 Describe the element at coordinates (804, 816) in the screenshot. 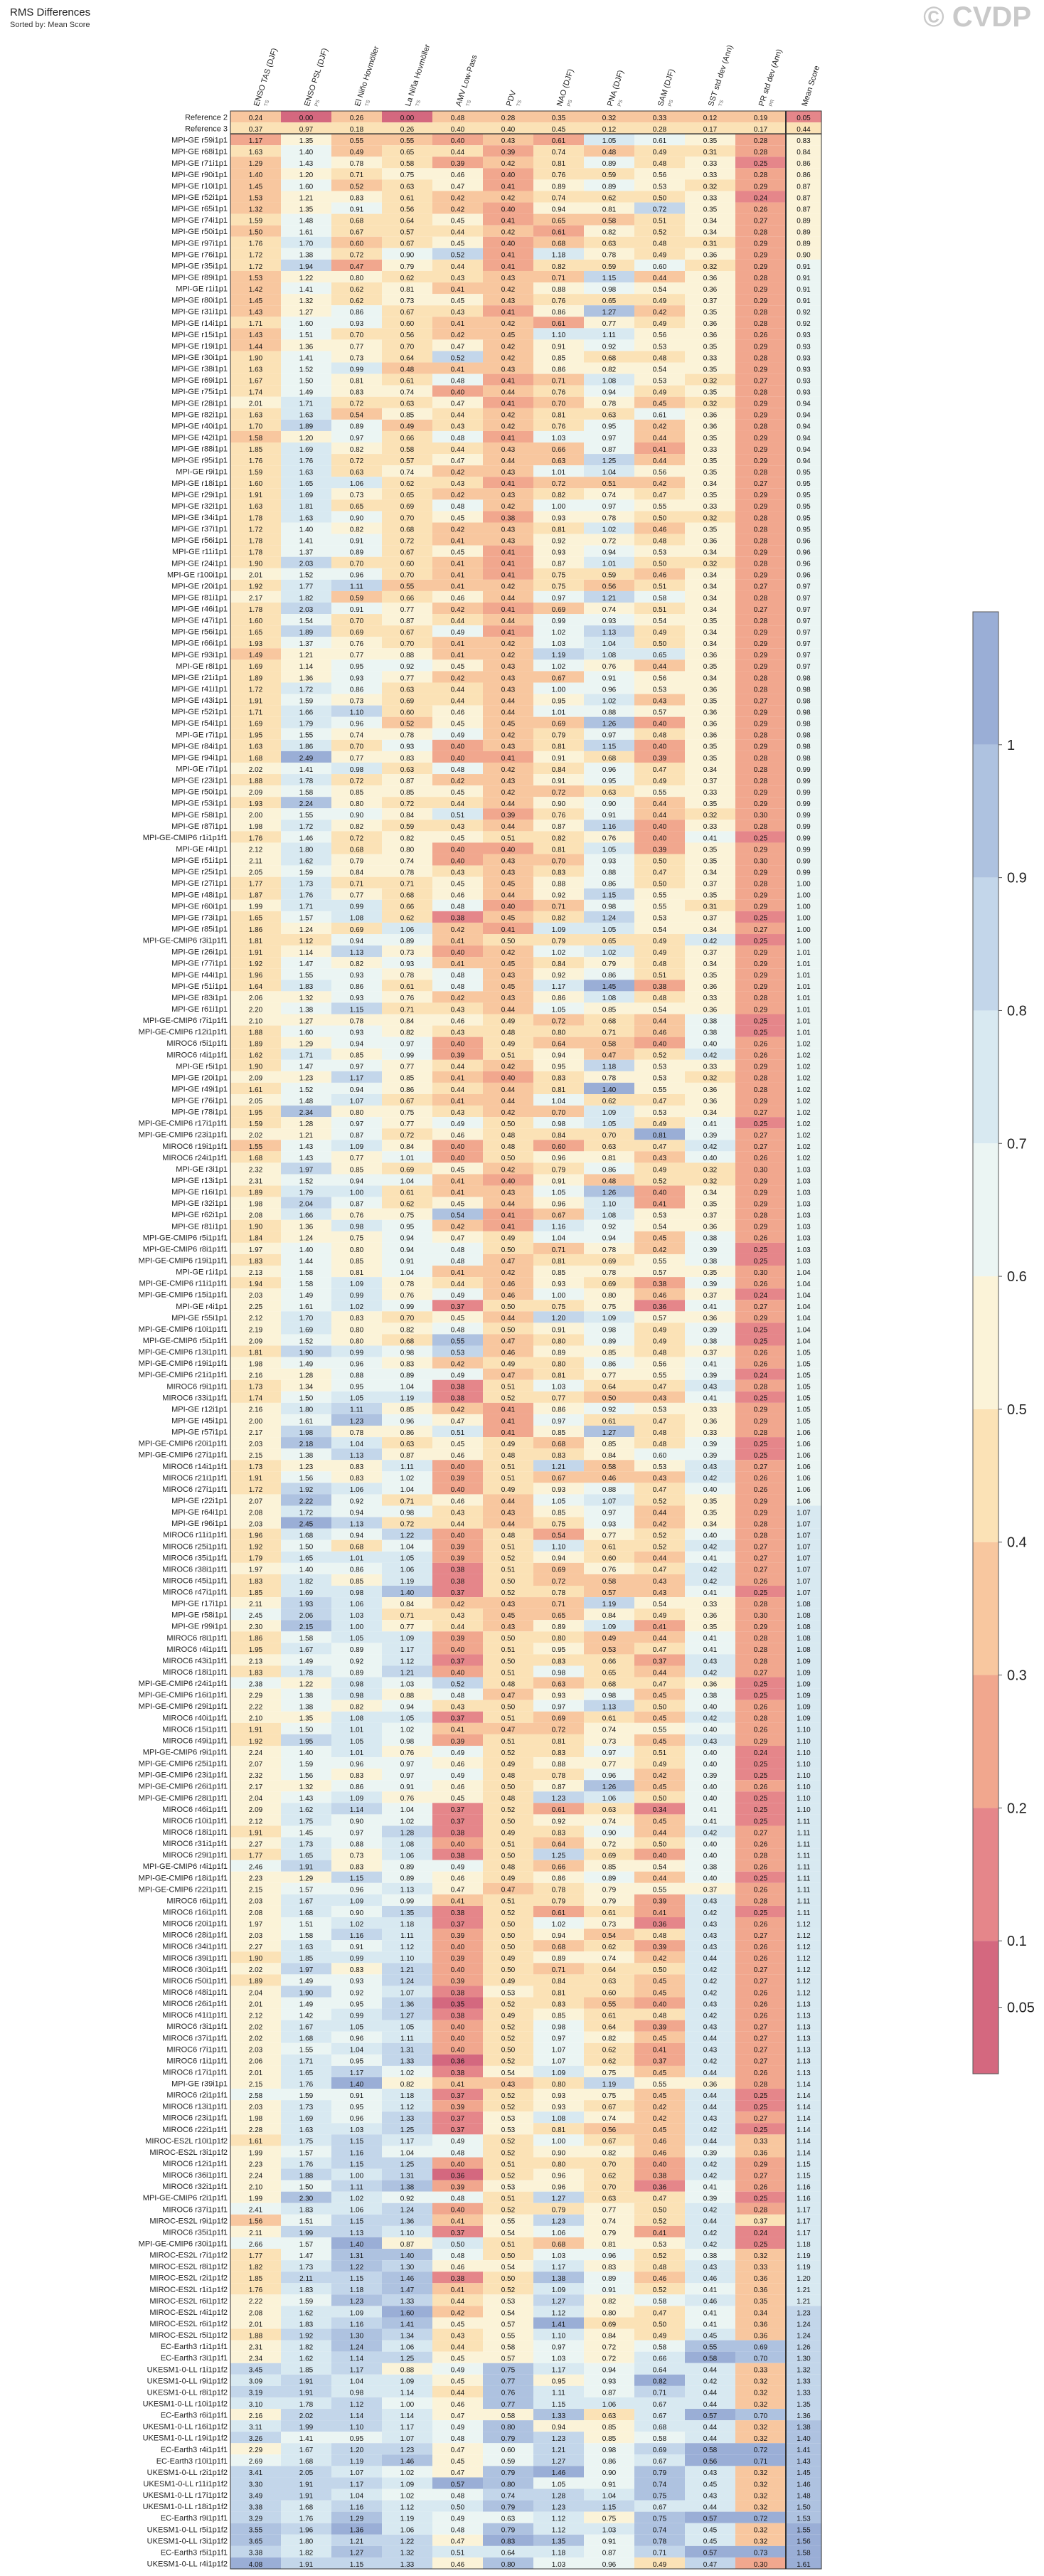

I see `cell-value: 0.99` at that location.